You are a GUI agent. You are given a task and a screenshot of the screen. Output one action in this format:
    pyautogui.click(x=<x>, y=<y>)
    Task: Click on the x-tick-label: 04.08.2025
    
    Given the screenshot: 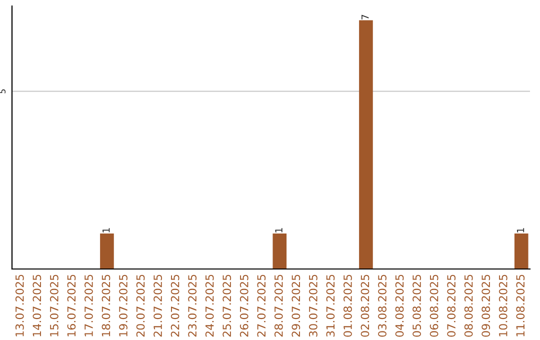 What is the action you would take?
    pyautogui.click(x=399, y=305)
    